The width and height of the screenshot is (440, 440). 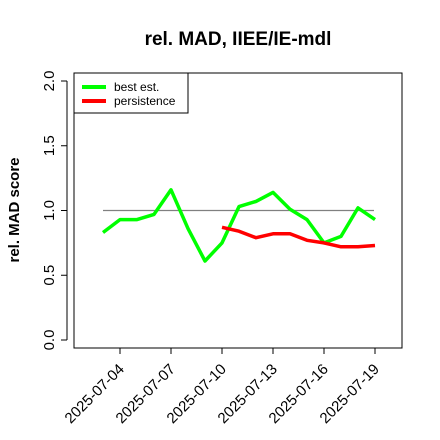 What do you see at coordinates (49, 340) in the screenshot?
I see `y-tick-label: 0.0` at bounding box center [49, 340].